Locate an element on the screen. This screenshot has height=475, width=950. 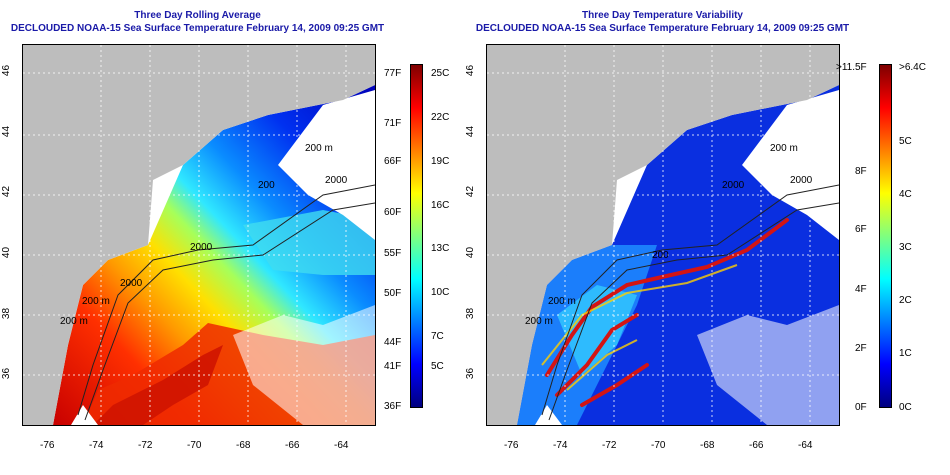
left-colorbar-c-label: 19C is located at coordinates (440, 161).